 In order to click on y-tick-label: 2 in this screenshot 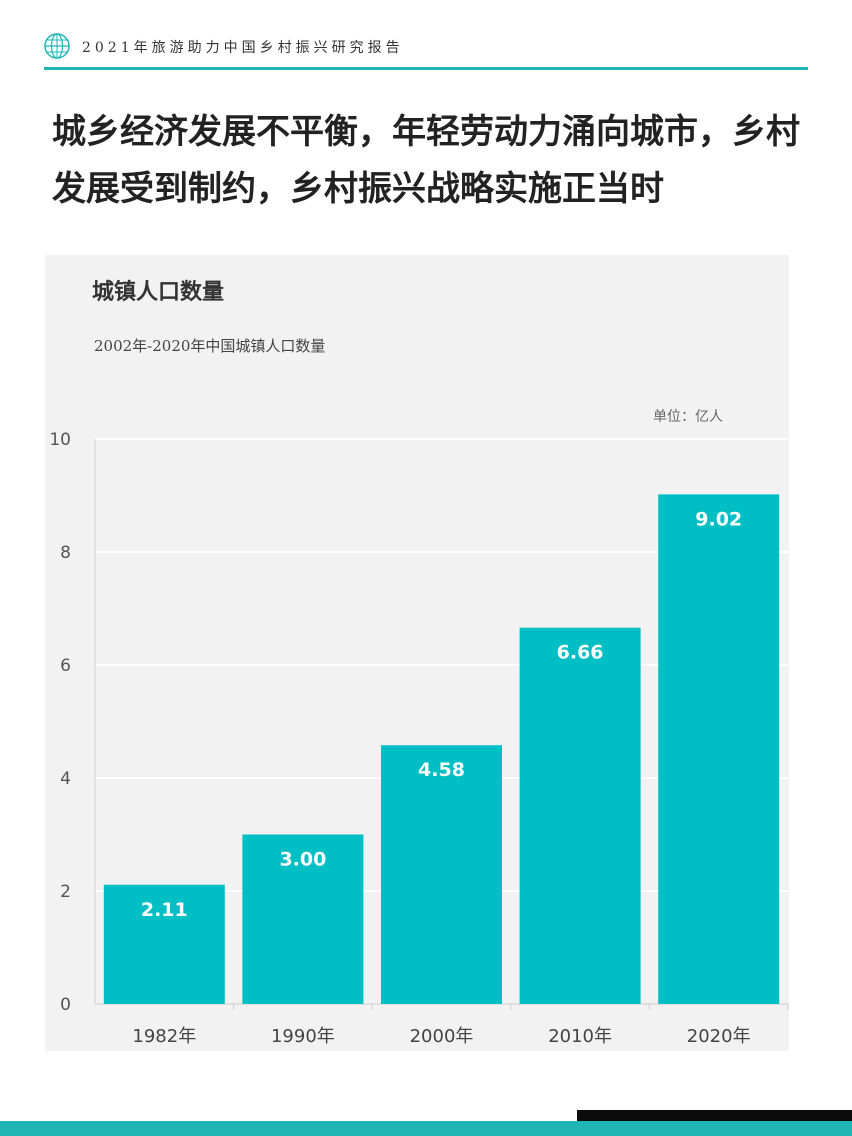, I will do `click(65, 892)`.